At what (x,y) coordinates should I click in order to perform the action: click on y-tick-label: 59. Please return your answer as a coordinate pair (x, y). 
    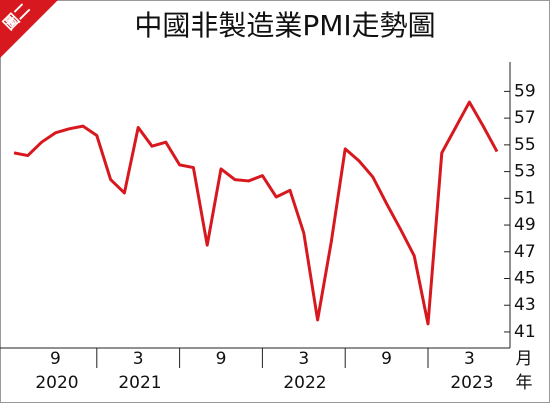
    Looking at the image, I should click on (525, 91).